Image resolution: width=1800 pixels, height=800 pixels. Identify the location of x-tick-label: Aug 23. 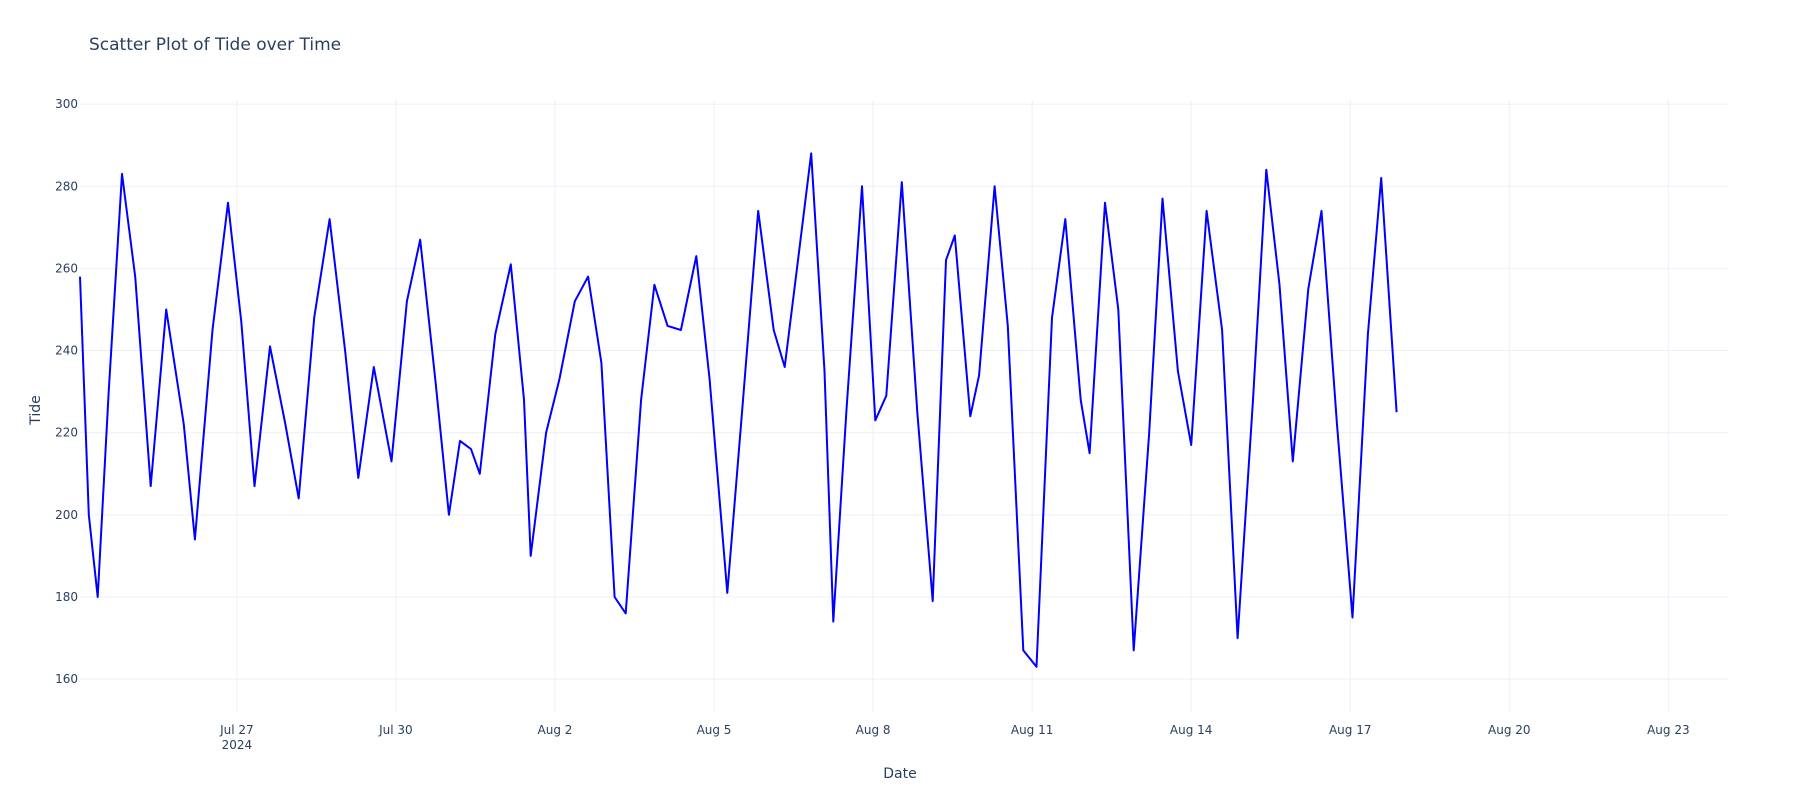
(1668, 730).